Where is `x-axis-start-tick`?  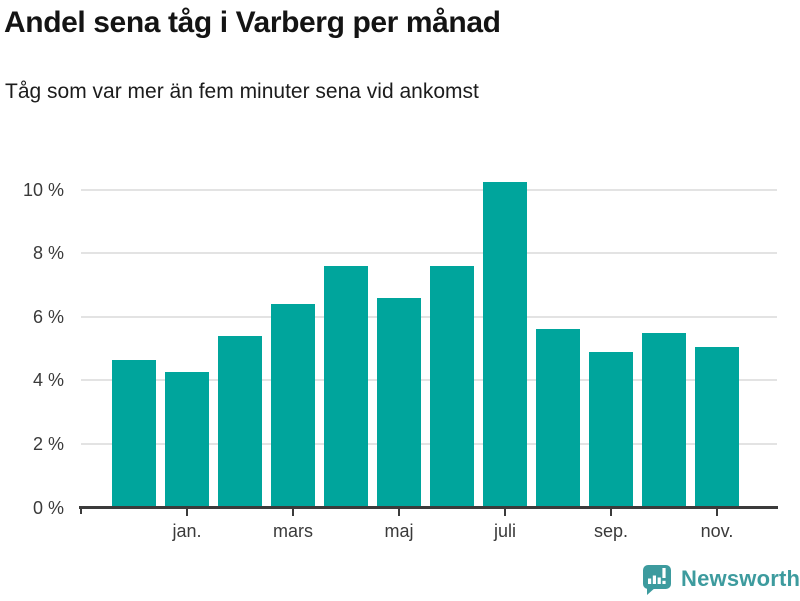
x-axis-start-tick is located at coordinates (81, 510).